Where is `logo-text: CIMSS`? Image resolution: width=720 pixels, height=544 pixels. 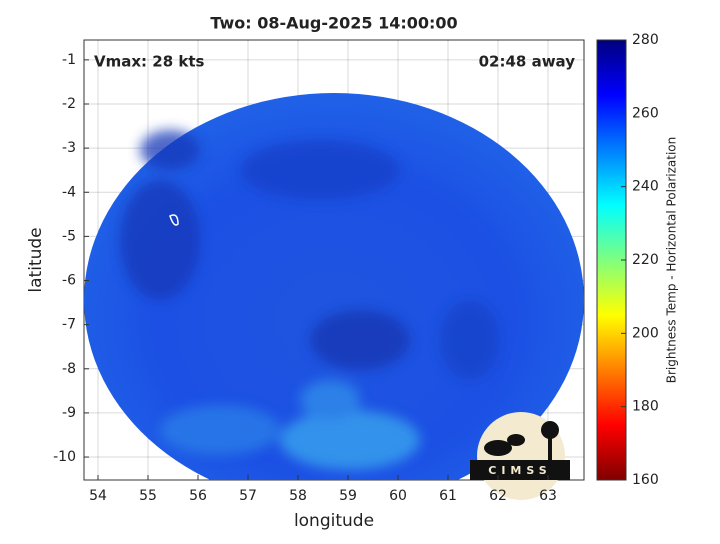
logo-text: CIMSS is located at coordinates (519, 470).